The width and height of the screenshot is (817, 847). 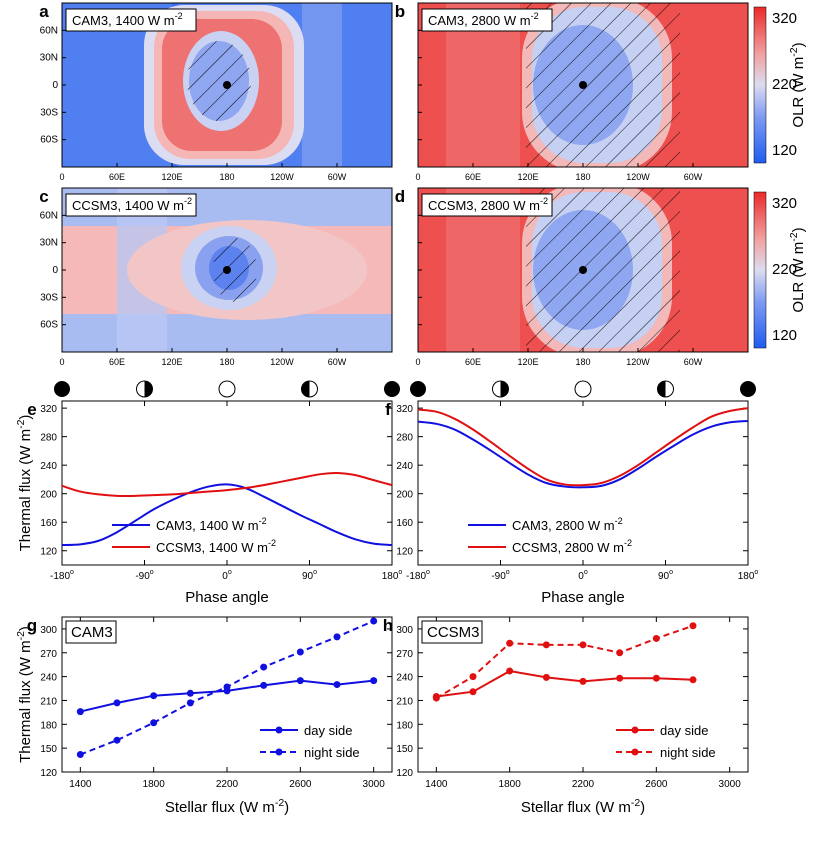 I want to click on phase-icon-full-dark, so click(x=748, y=389).